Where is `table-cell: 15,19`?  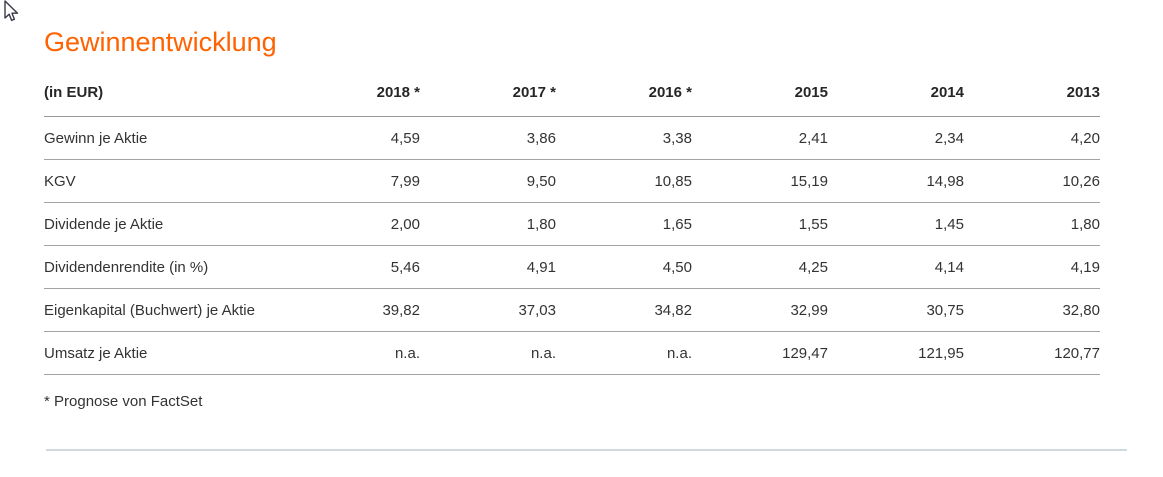
table-cell: 15,19 is located at coordinates (760, 181).